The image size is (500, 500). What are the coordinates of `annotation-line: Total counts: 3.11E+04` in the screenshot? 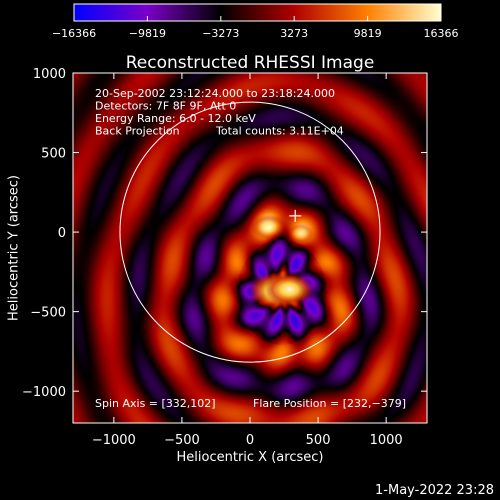 It's located at (279, 131).